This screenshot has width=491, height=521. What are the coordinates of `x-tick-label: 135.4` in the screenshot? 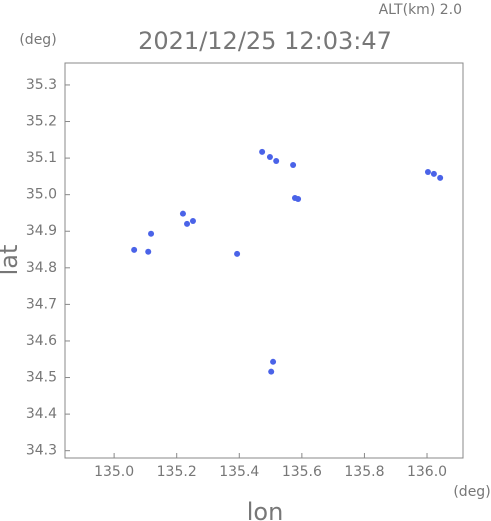 It's located at (239, 472).